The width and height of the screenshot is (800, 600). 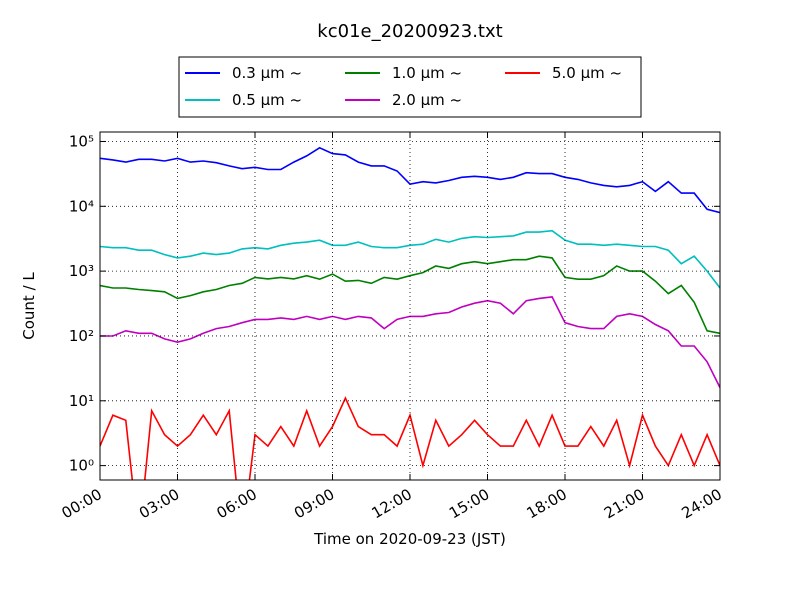 I want to click on x-tick-label: 21:00, so click(x=624, y=503).